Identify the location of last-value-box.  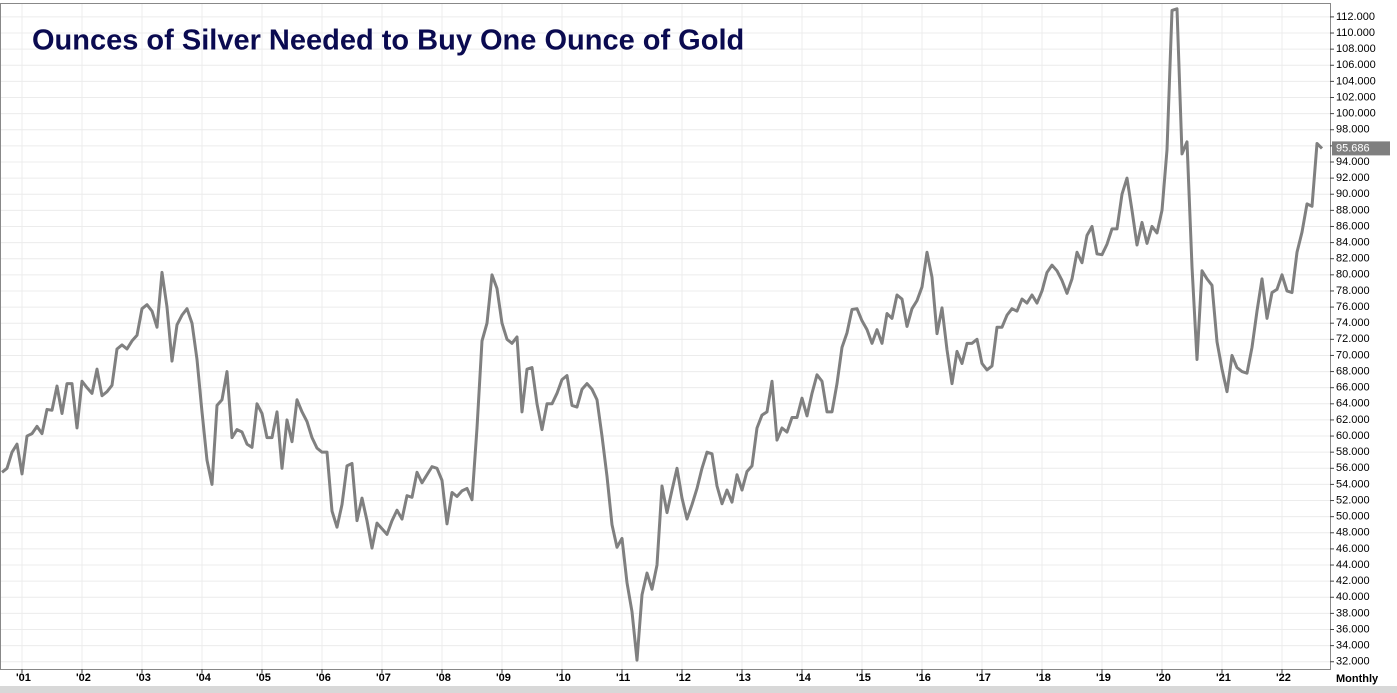
(1361, 148).